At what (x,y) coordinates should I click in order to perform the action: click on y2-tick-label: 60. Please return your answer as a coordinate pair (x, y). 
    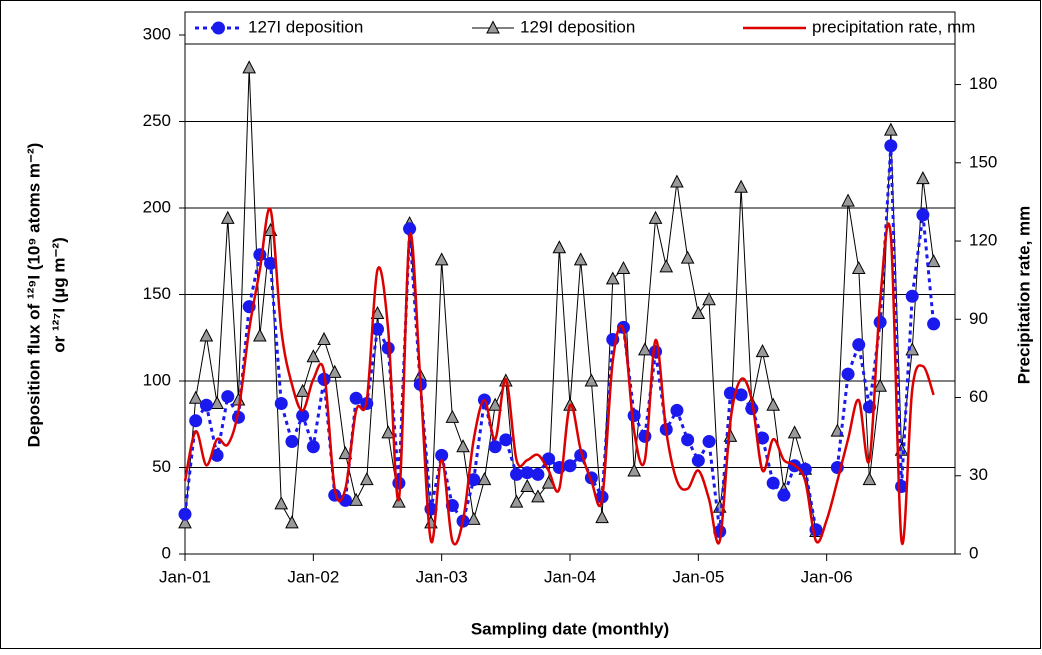
    Looking at the image, I should click on (978, 396).